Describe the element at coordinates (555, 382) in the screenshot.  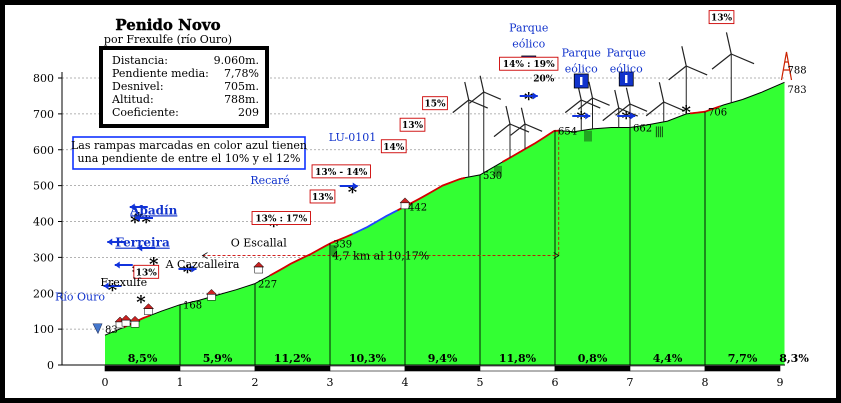
I see `x-tick-label: 6` at that location.